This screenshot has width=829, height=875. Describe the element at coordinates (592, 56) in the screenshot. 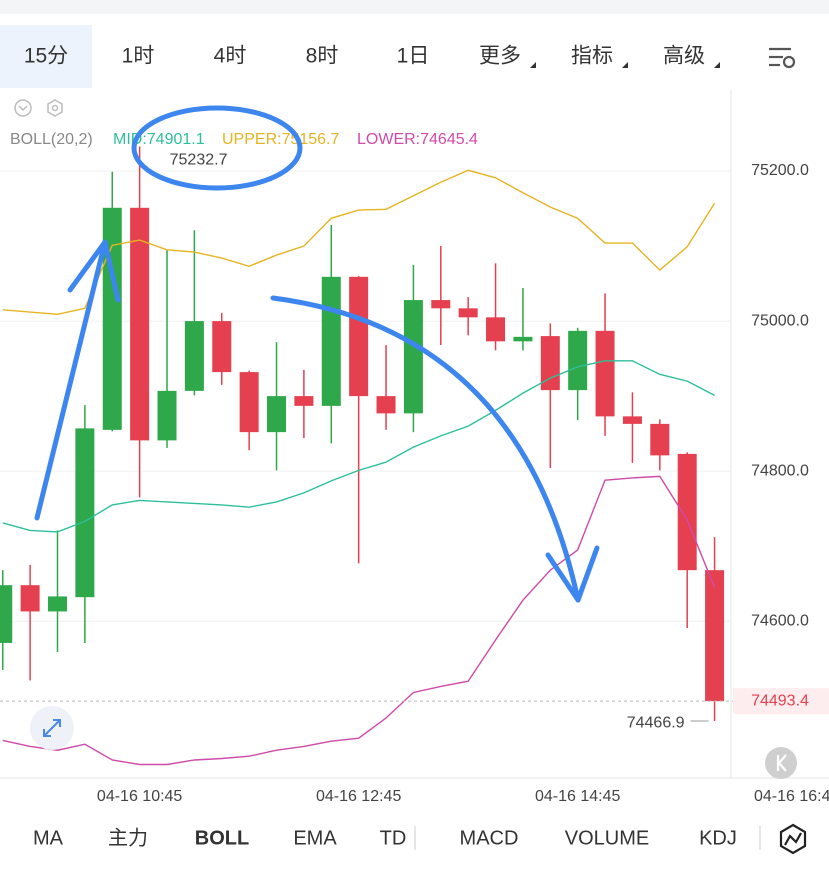

I see `timeframe-tab: 指标` at that location.